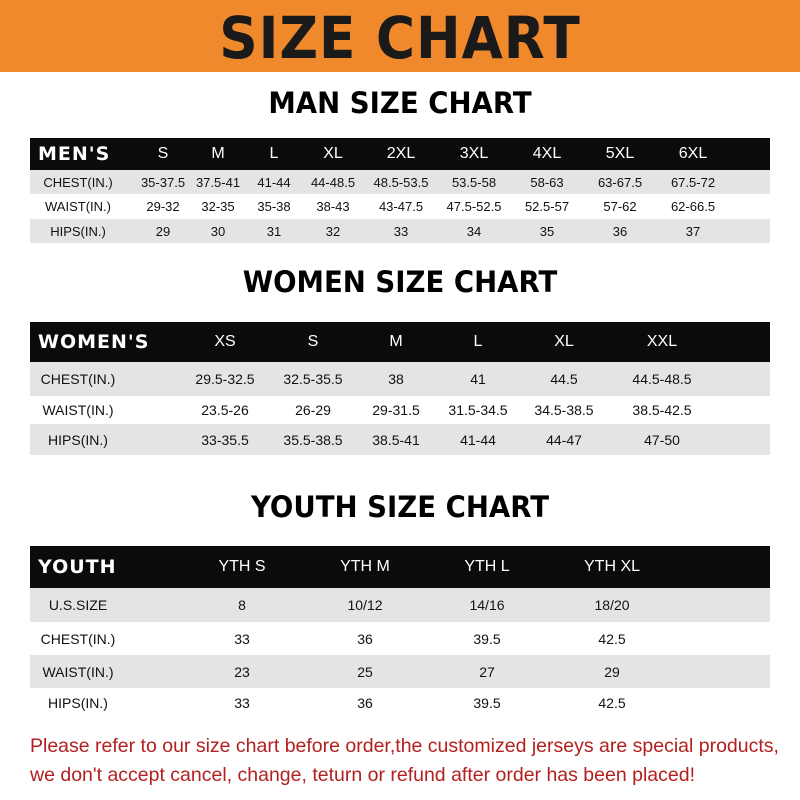  Describe the element at coordinates (478, 410) in the screenshot. I see `table-cell: 31.5-34.5` at that location.